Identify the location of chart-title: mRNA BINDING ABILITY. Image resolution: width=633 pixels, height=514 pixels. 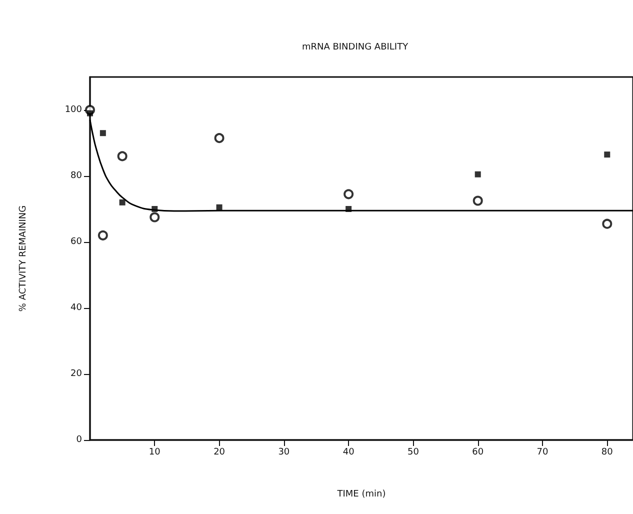
(355, 47).